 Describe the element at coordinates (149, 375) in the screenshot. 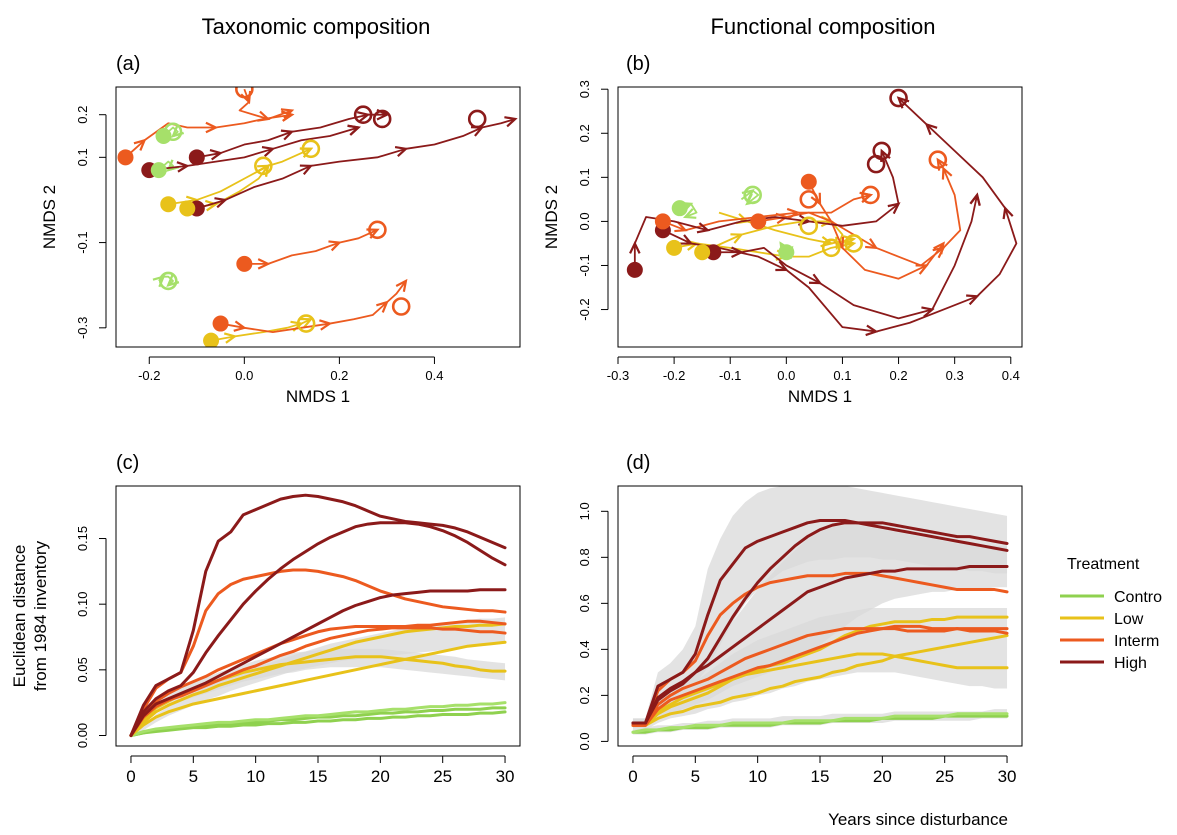

I see `x-tick-label: -0.2` at that location.